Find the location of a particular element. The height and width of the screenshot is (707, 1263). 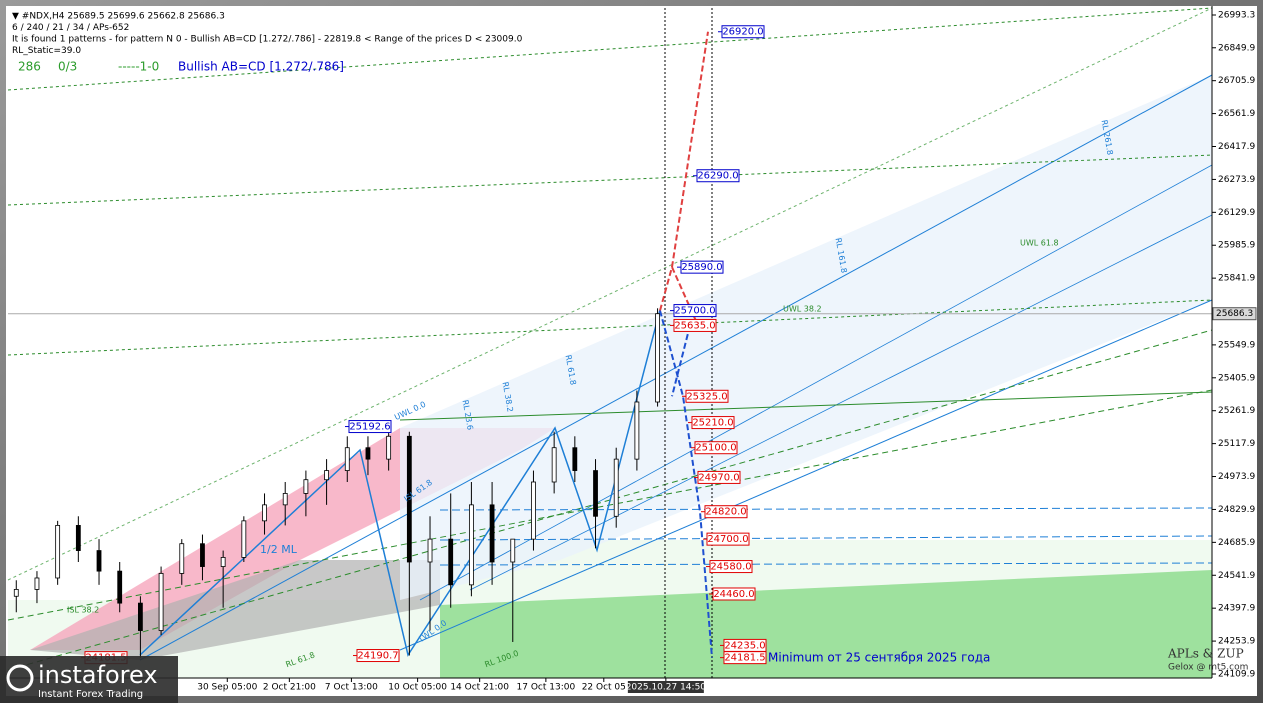

level-label: 25635.0 is located at coordinates (694, 325).